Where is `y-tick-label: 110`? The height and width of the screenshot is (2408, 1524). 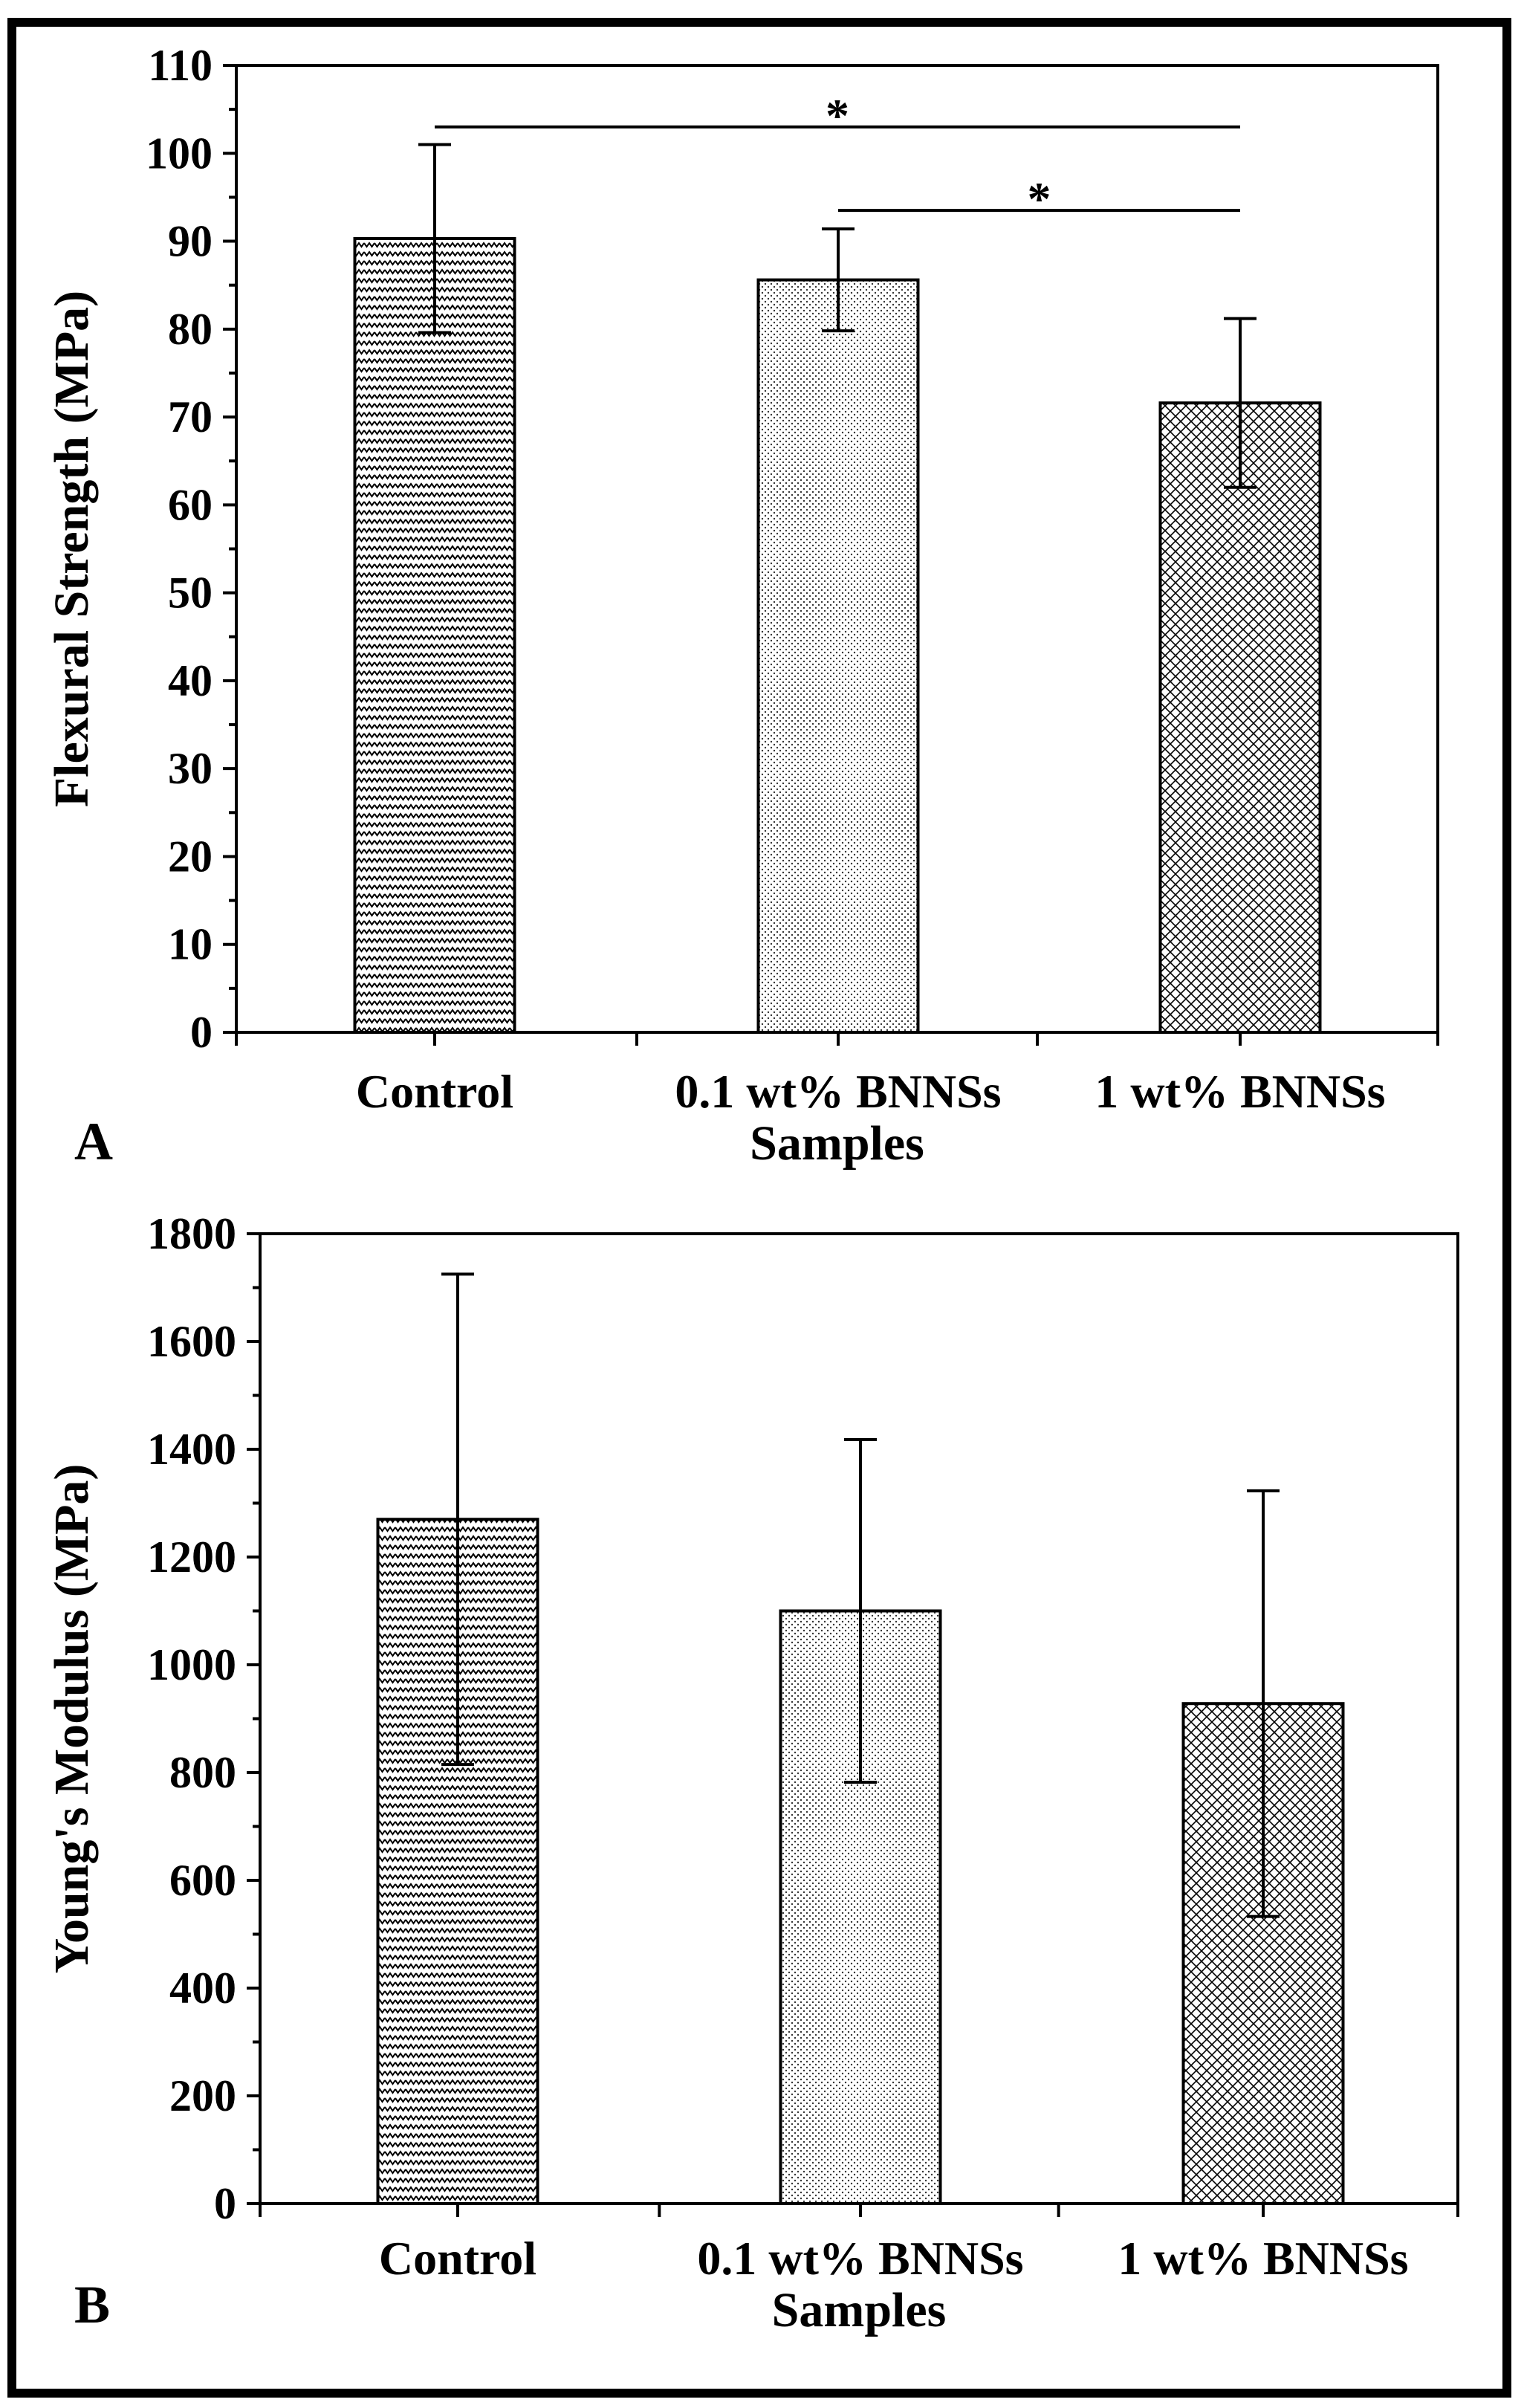
y-tick-label: 110 is located at coordinates (180, 65).